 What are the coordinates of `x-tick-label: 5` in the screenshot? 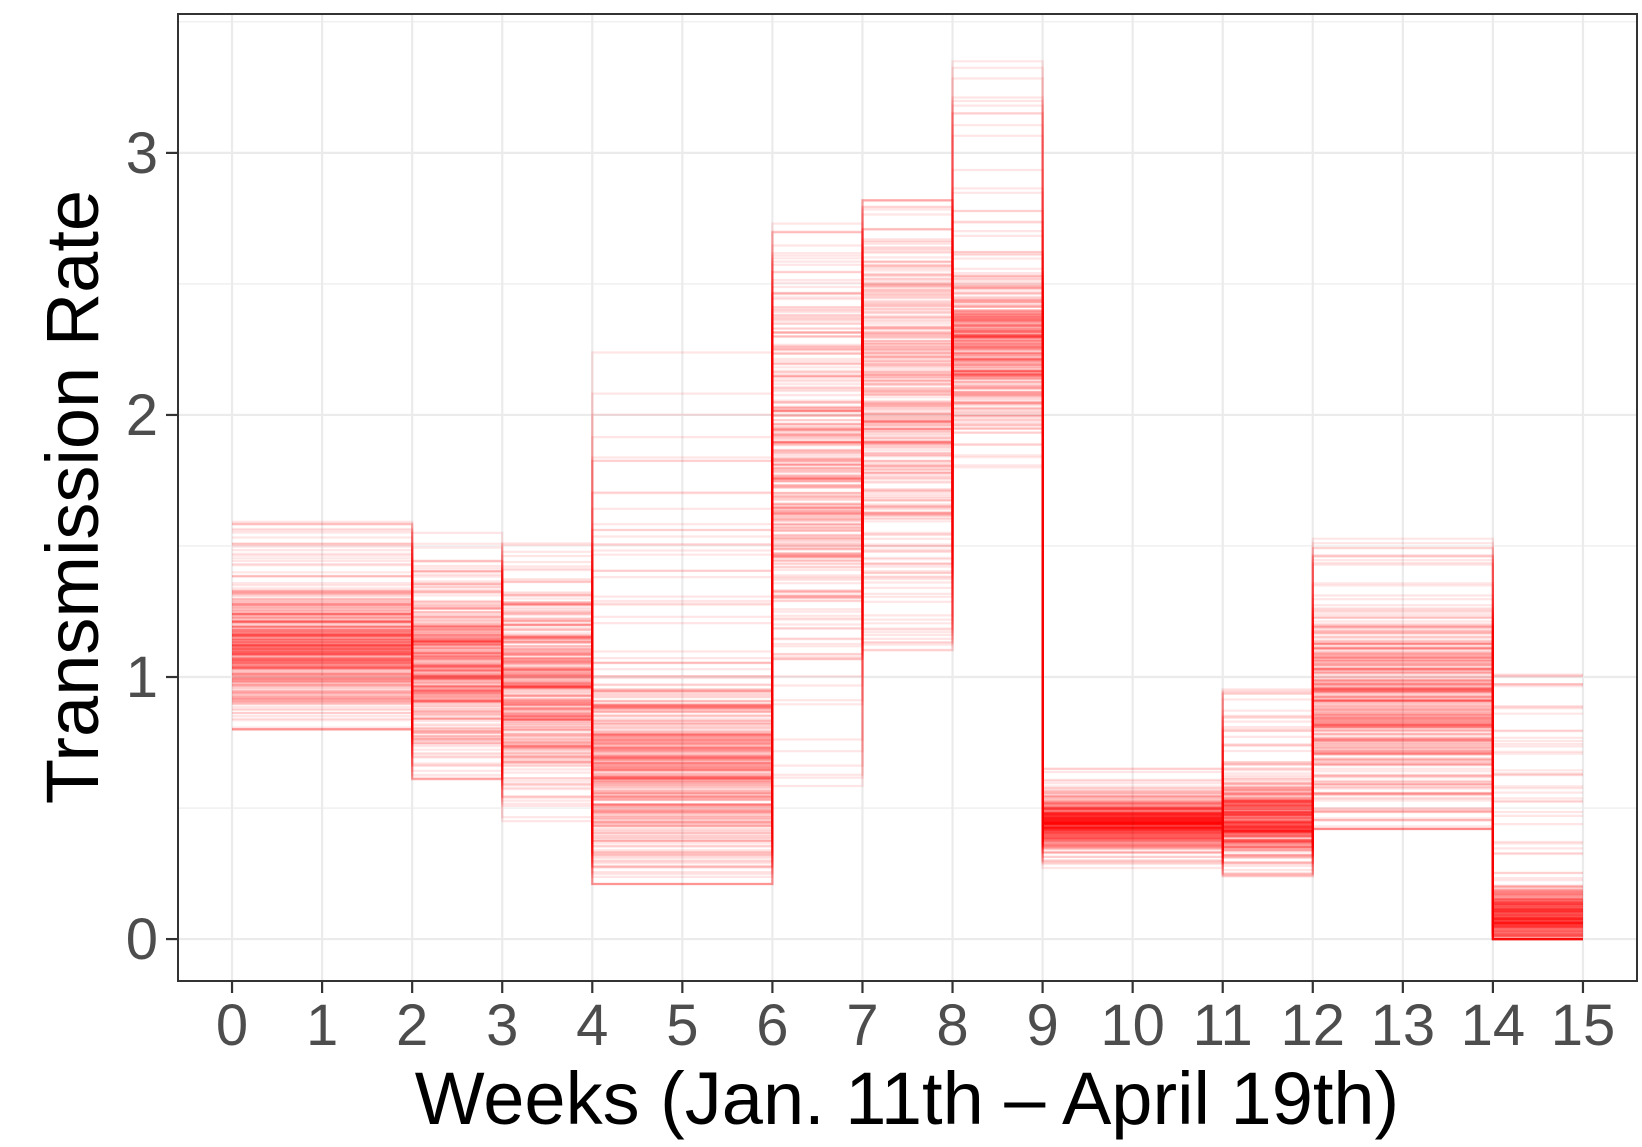 It's located at (682, 1025).